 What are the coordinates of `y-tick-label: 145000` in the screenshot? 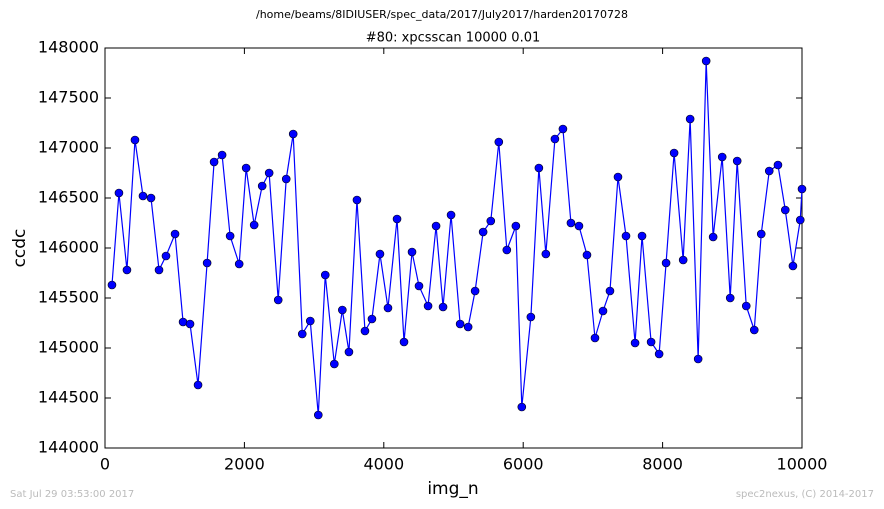 It's located at (68, 347).